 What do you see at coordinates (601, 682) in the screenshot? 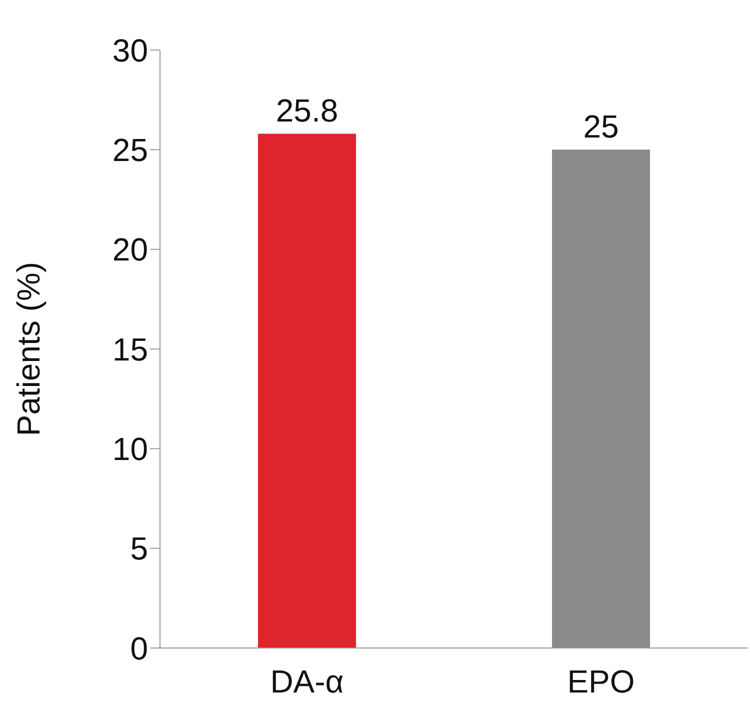
I see `x-tick-label: EPO` at bounding box center [601, 682].